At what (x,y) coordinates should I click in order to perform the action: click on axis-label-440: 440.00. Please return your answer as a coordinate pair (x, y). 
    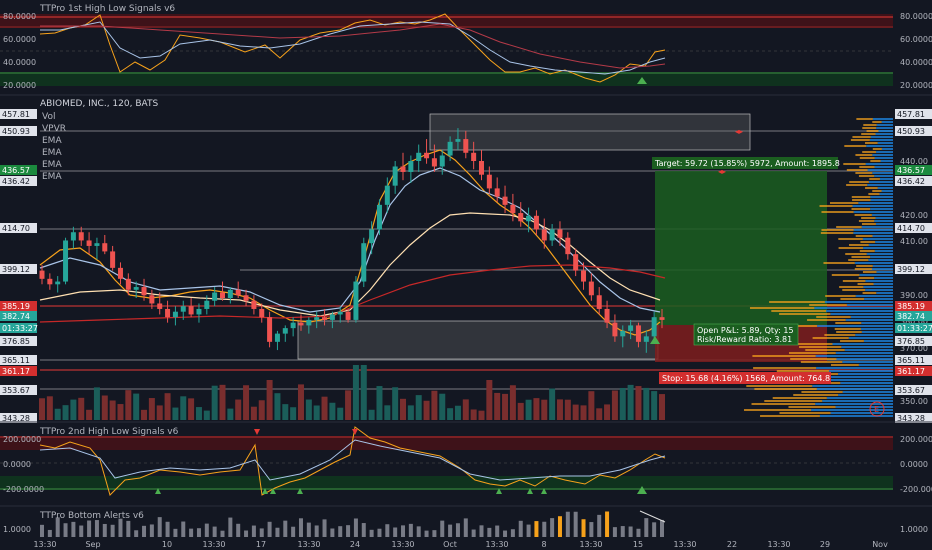
    Looking at the image, I should click on (914, 161).